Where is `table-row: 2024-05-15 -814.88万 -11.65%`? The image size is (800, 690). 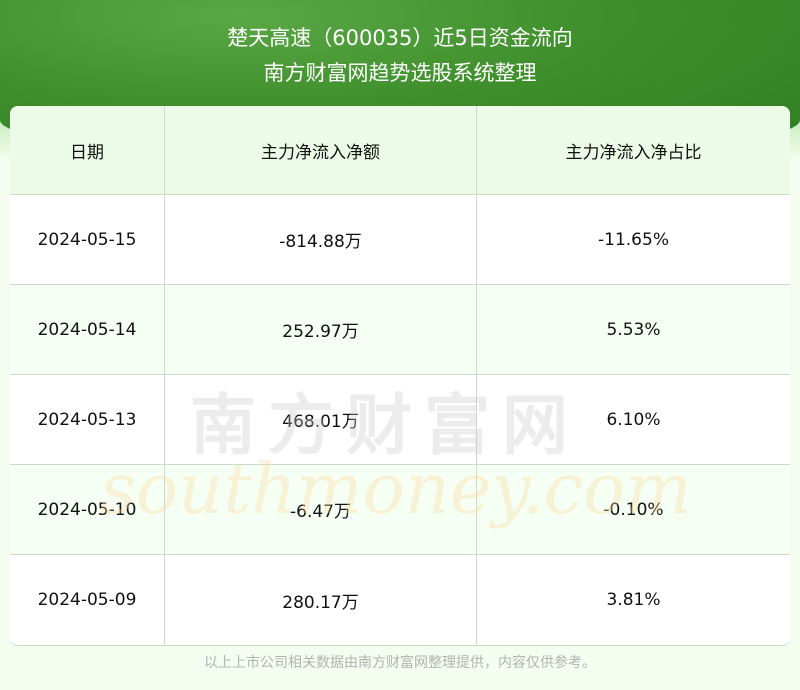 table-row: 2024-05-15 -814.88万 -11.65% is located at coordinates (400, 240).